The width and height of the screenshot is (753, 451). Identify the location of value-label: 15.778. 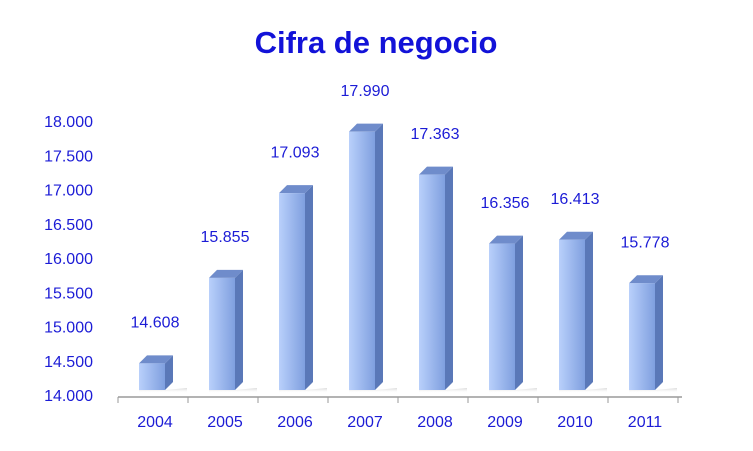
(645, 242).